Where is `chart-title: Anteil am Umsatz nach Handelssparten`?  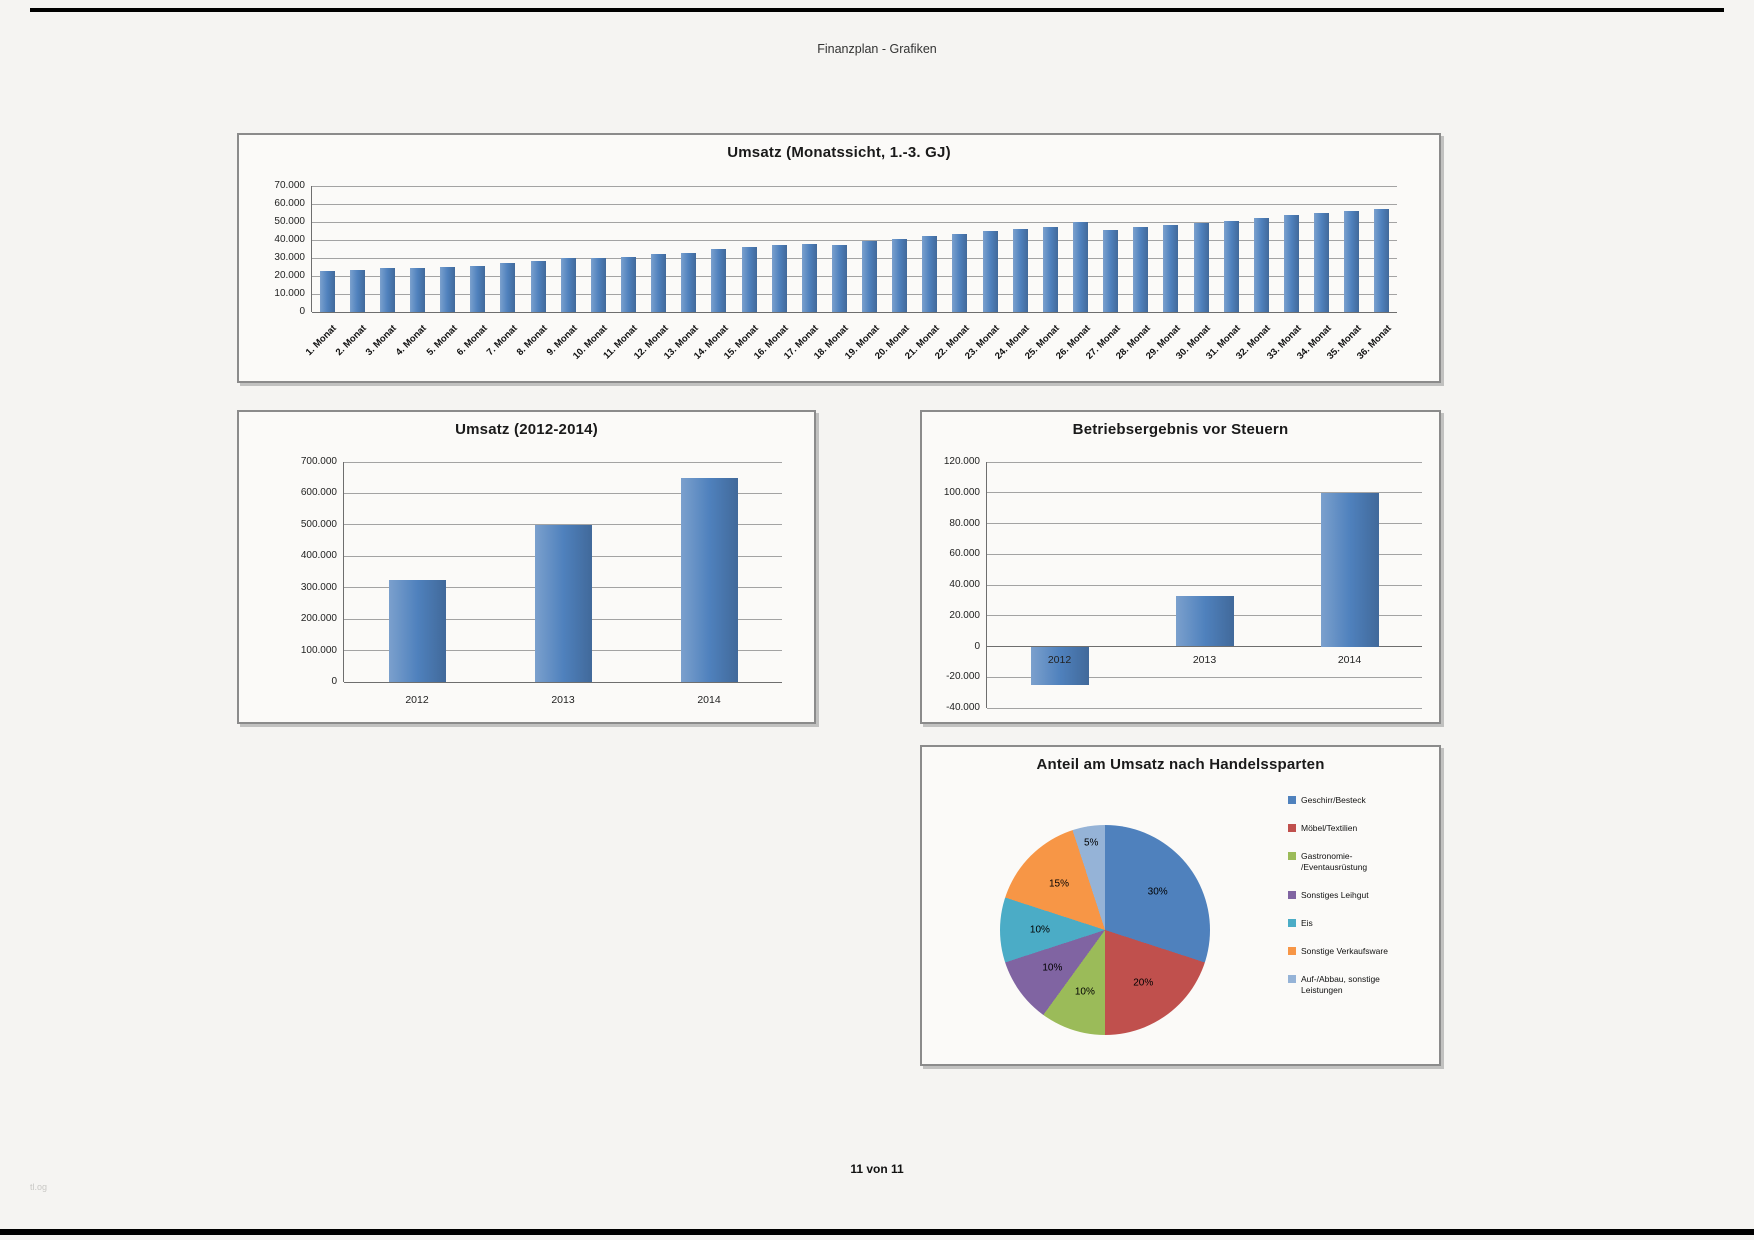
chart-title: Anteil am Umsatz nach Handelssparten is located at coordinates (1180, 764).